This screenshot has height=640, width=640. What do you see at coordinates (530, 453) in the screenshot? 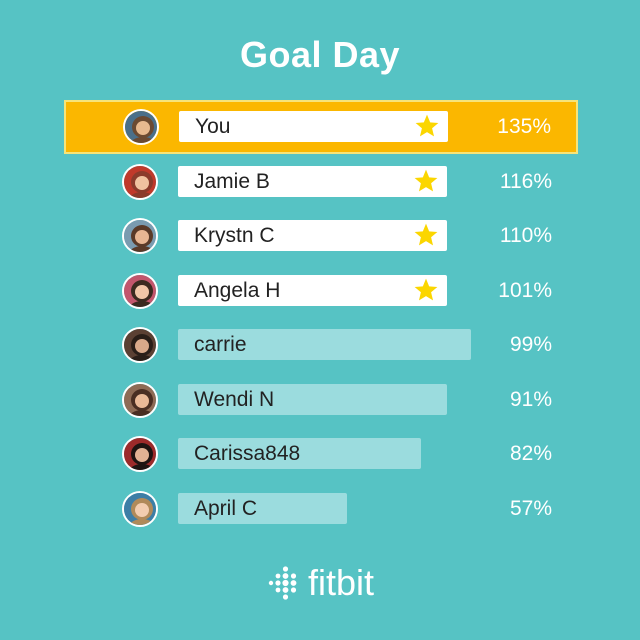
I see `goal-percent: 82%` at bounding box center [530, 453].